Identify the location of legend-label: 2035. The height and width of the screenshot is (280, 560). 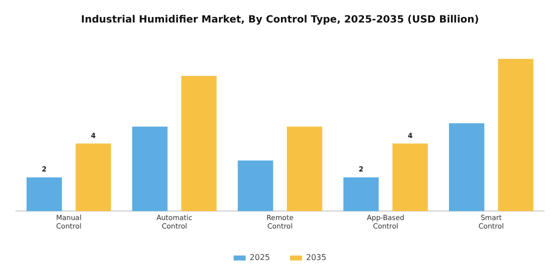
(316, 257).